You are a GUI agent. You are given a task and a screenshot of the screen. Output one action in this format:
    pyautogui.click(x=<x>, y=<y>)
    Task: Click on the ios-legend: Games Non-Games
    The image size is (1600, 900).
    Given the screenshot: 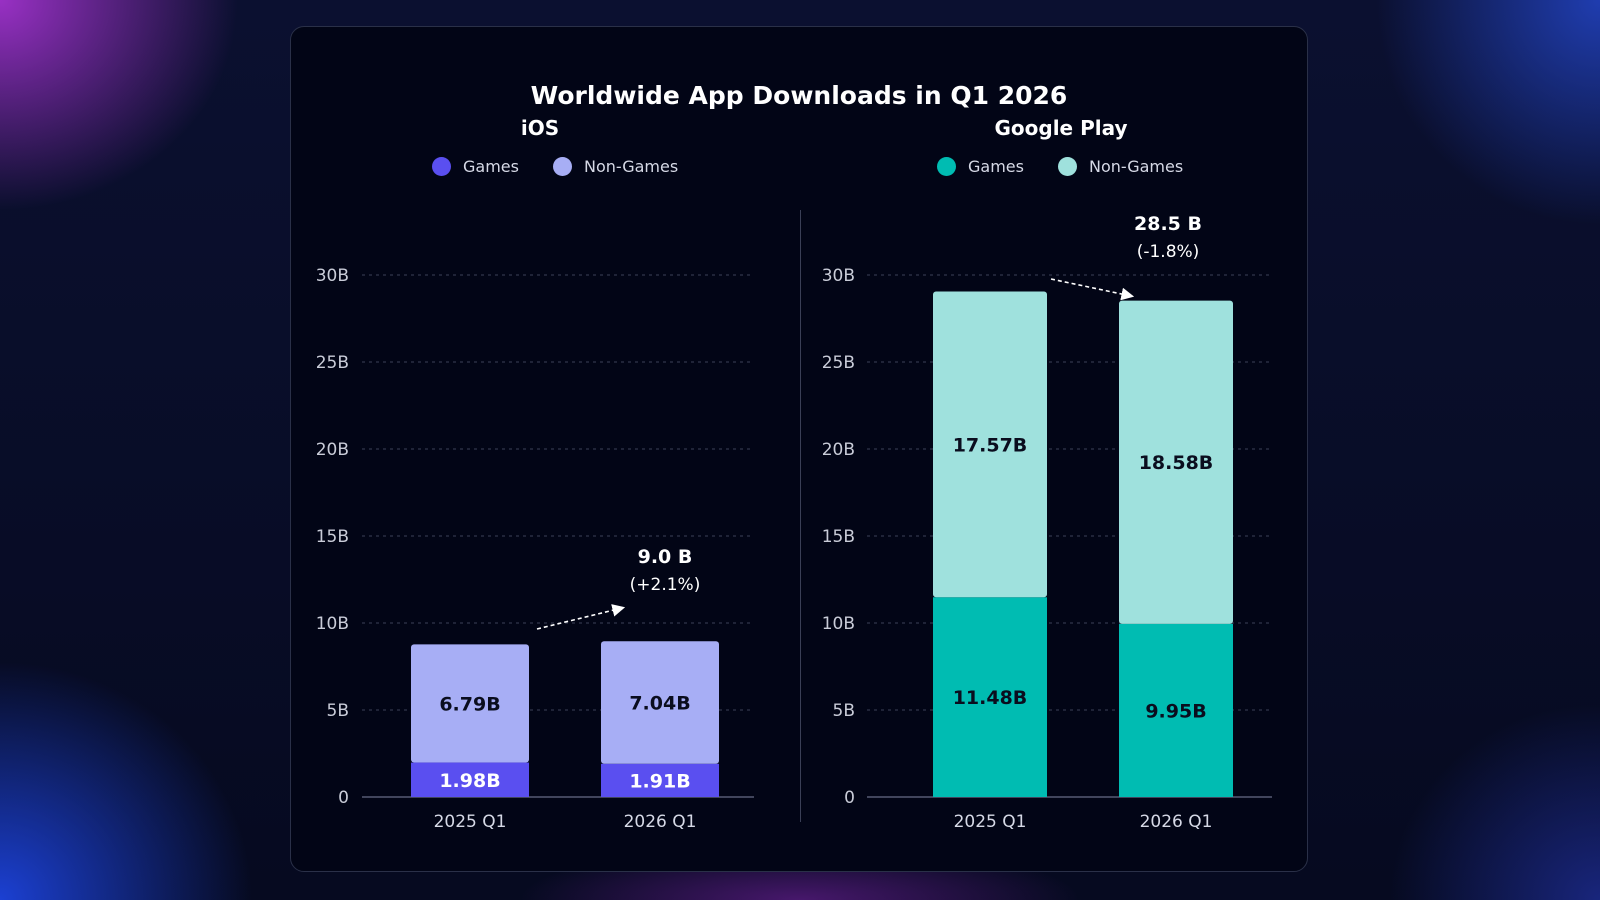 What is the action you would take?
    pyautogui.click(x=555, y=166)
    